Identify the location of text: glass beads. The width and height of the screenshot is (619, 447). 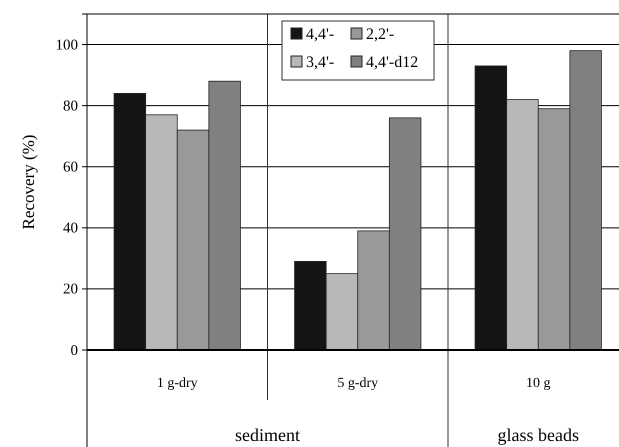
(538, 435).